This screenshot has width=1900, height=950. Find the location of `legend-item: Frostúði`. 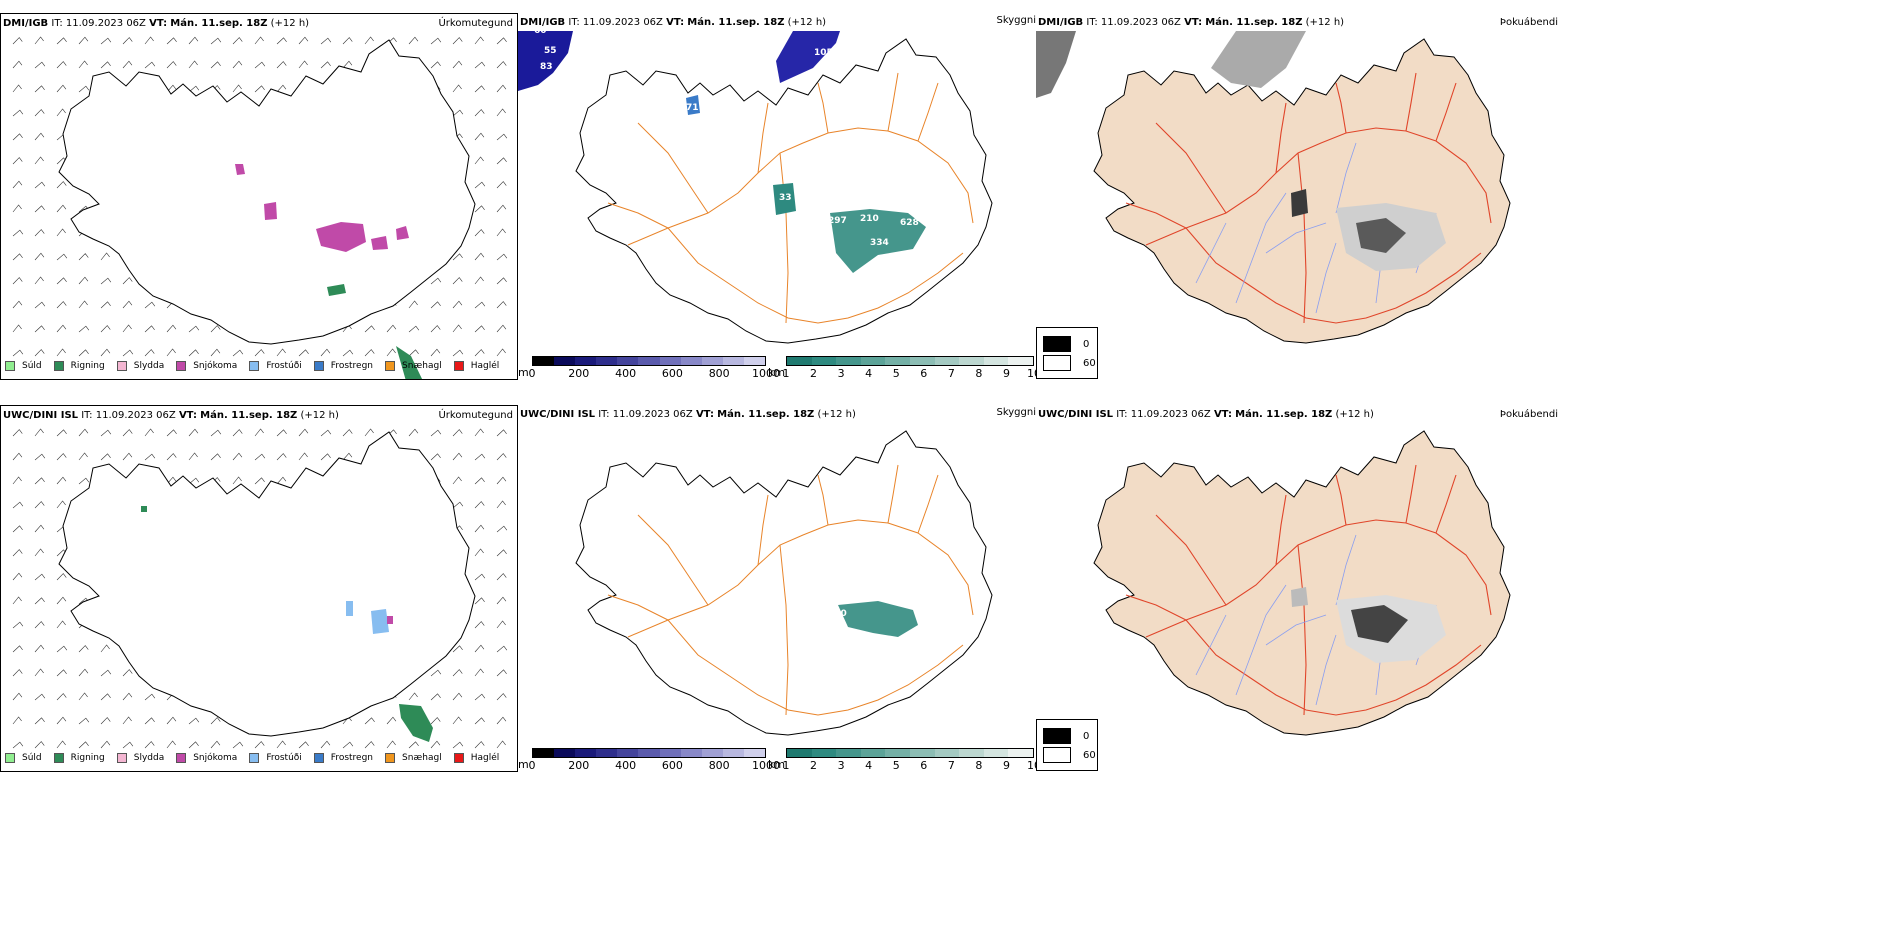

legend-item: Frostúði is located at coordinates (275, 366).